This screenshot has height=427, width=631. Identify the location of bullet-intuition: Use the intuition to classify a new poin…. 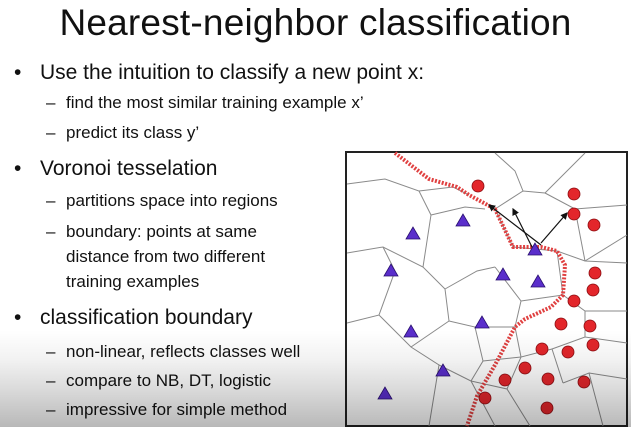
(232, 72).